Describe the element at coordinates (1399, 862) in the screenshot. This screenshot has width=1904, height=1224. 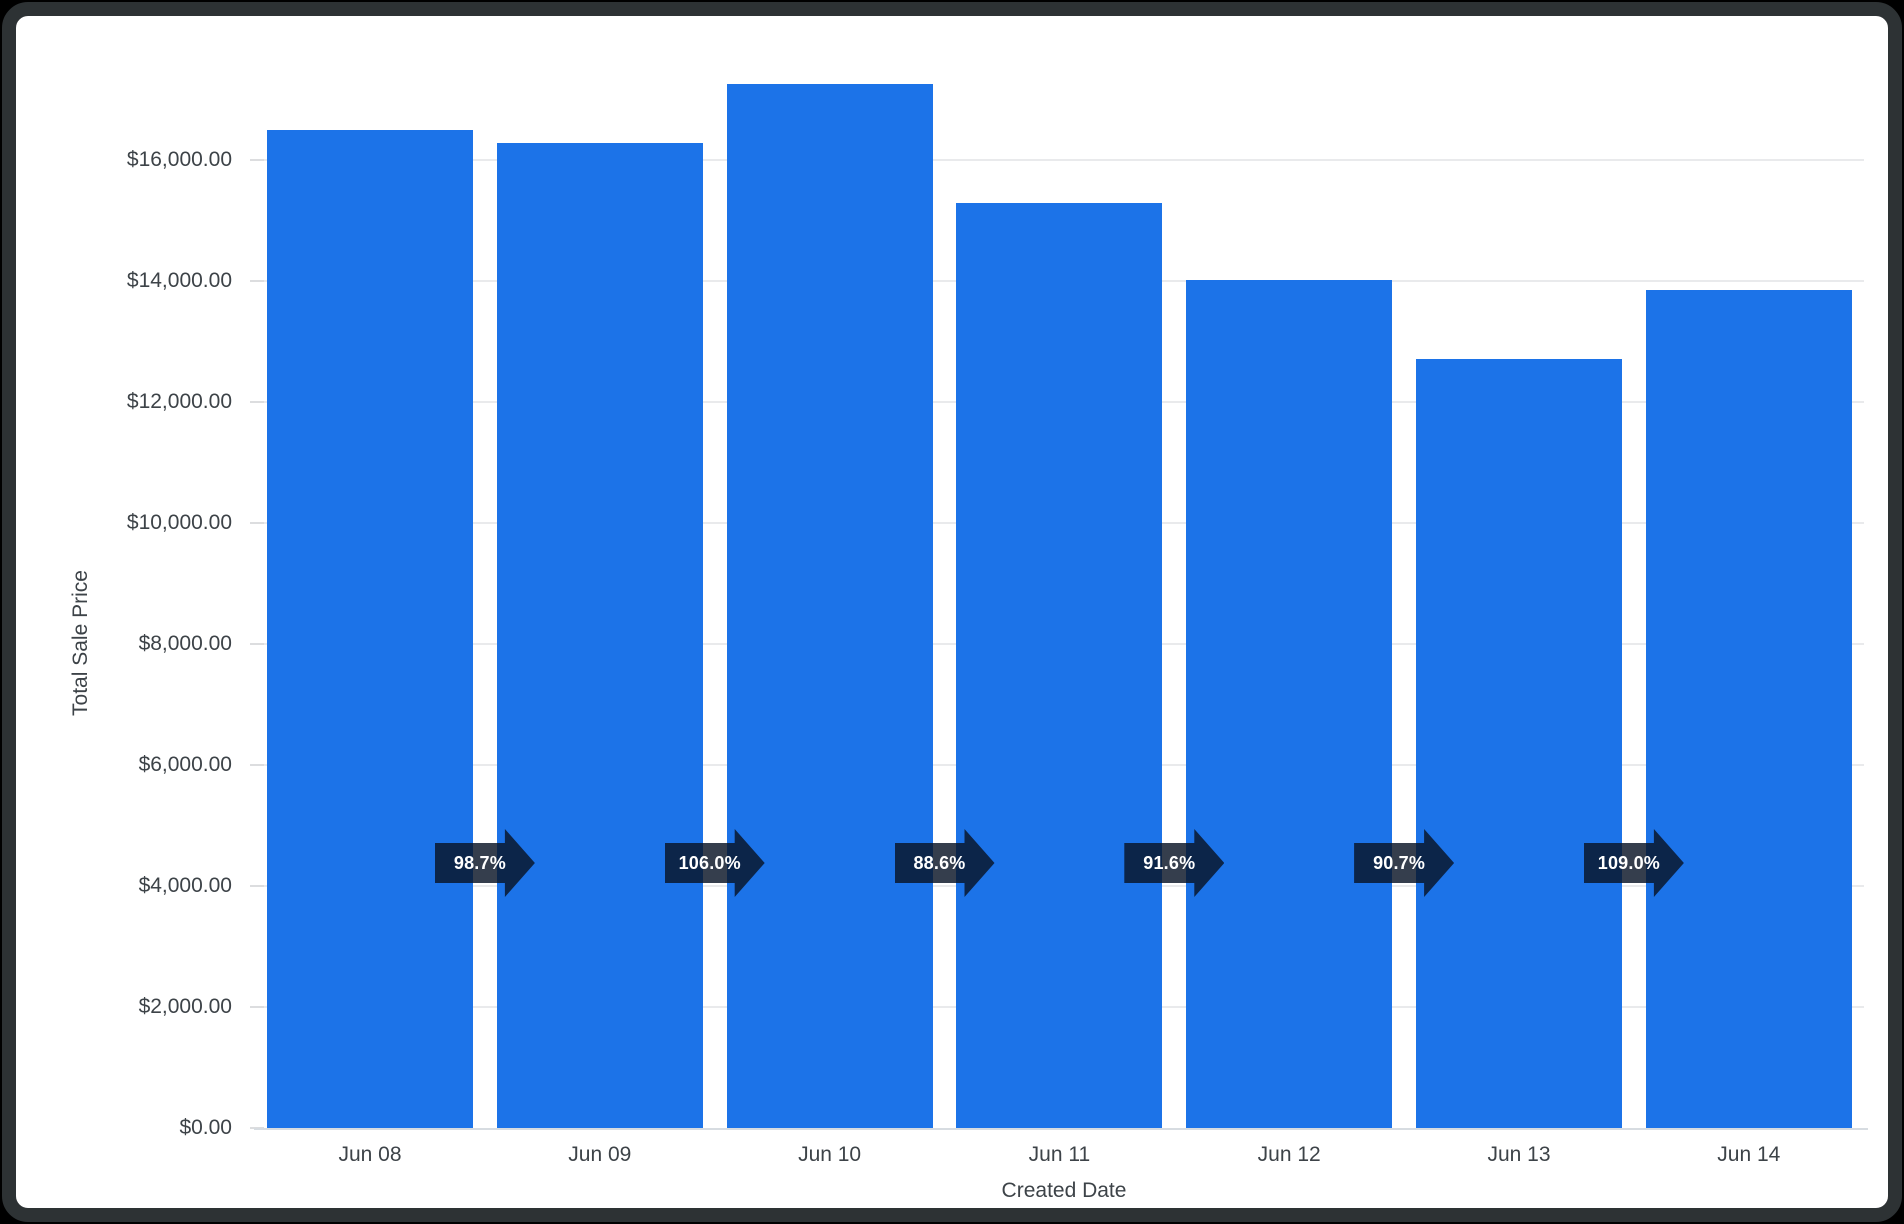
I see `percent-change-value: 90.7%` at that location.